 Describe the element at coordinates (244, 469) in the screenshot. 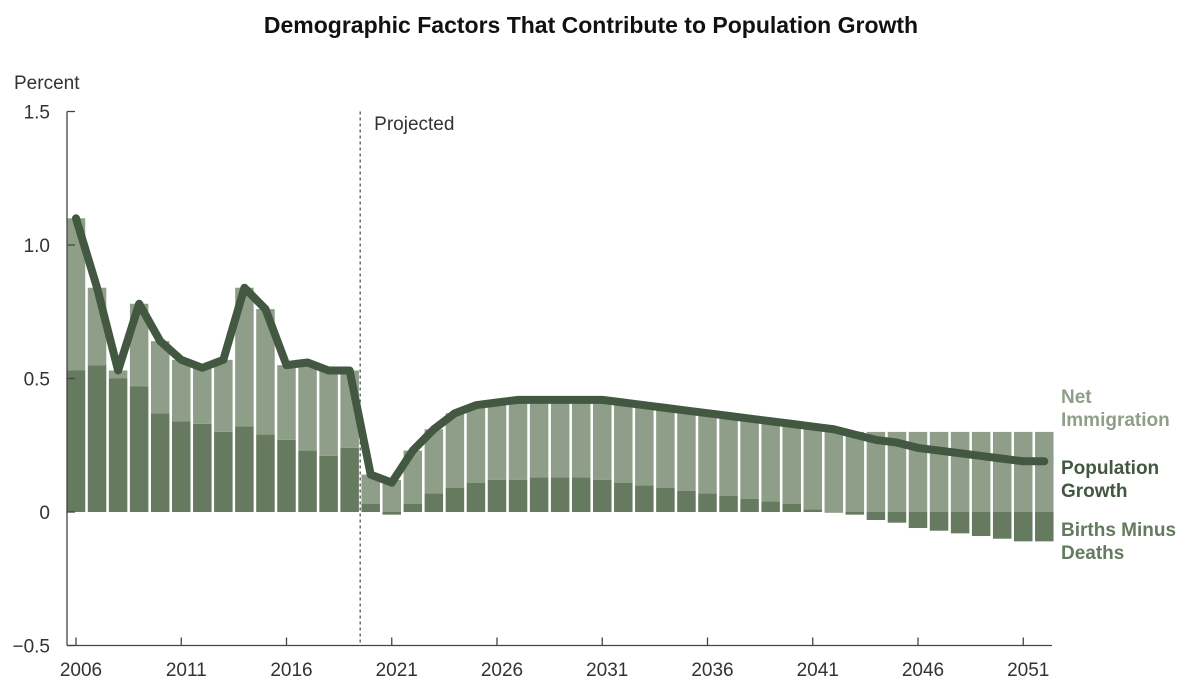

I see `bar-births-minus-deaths-2014` at that location.